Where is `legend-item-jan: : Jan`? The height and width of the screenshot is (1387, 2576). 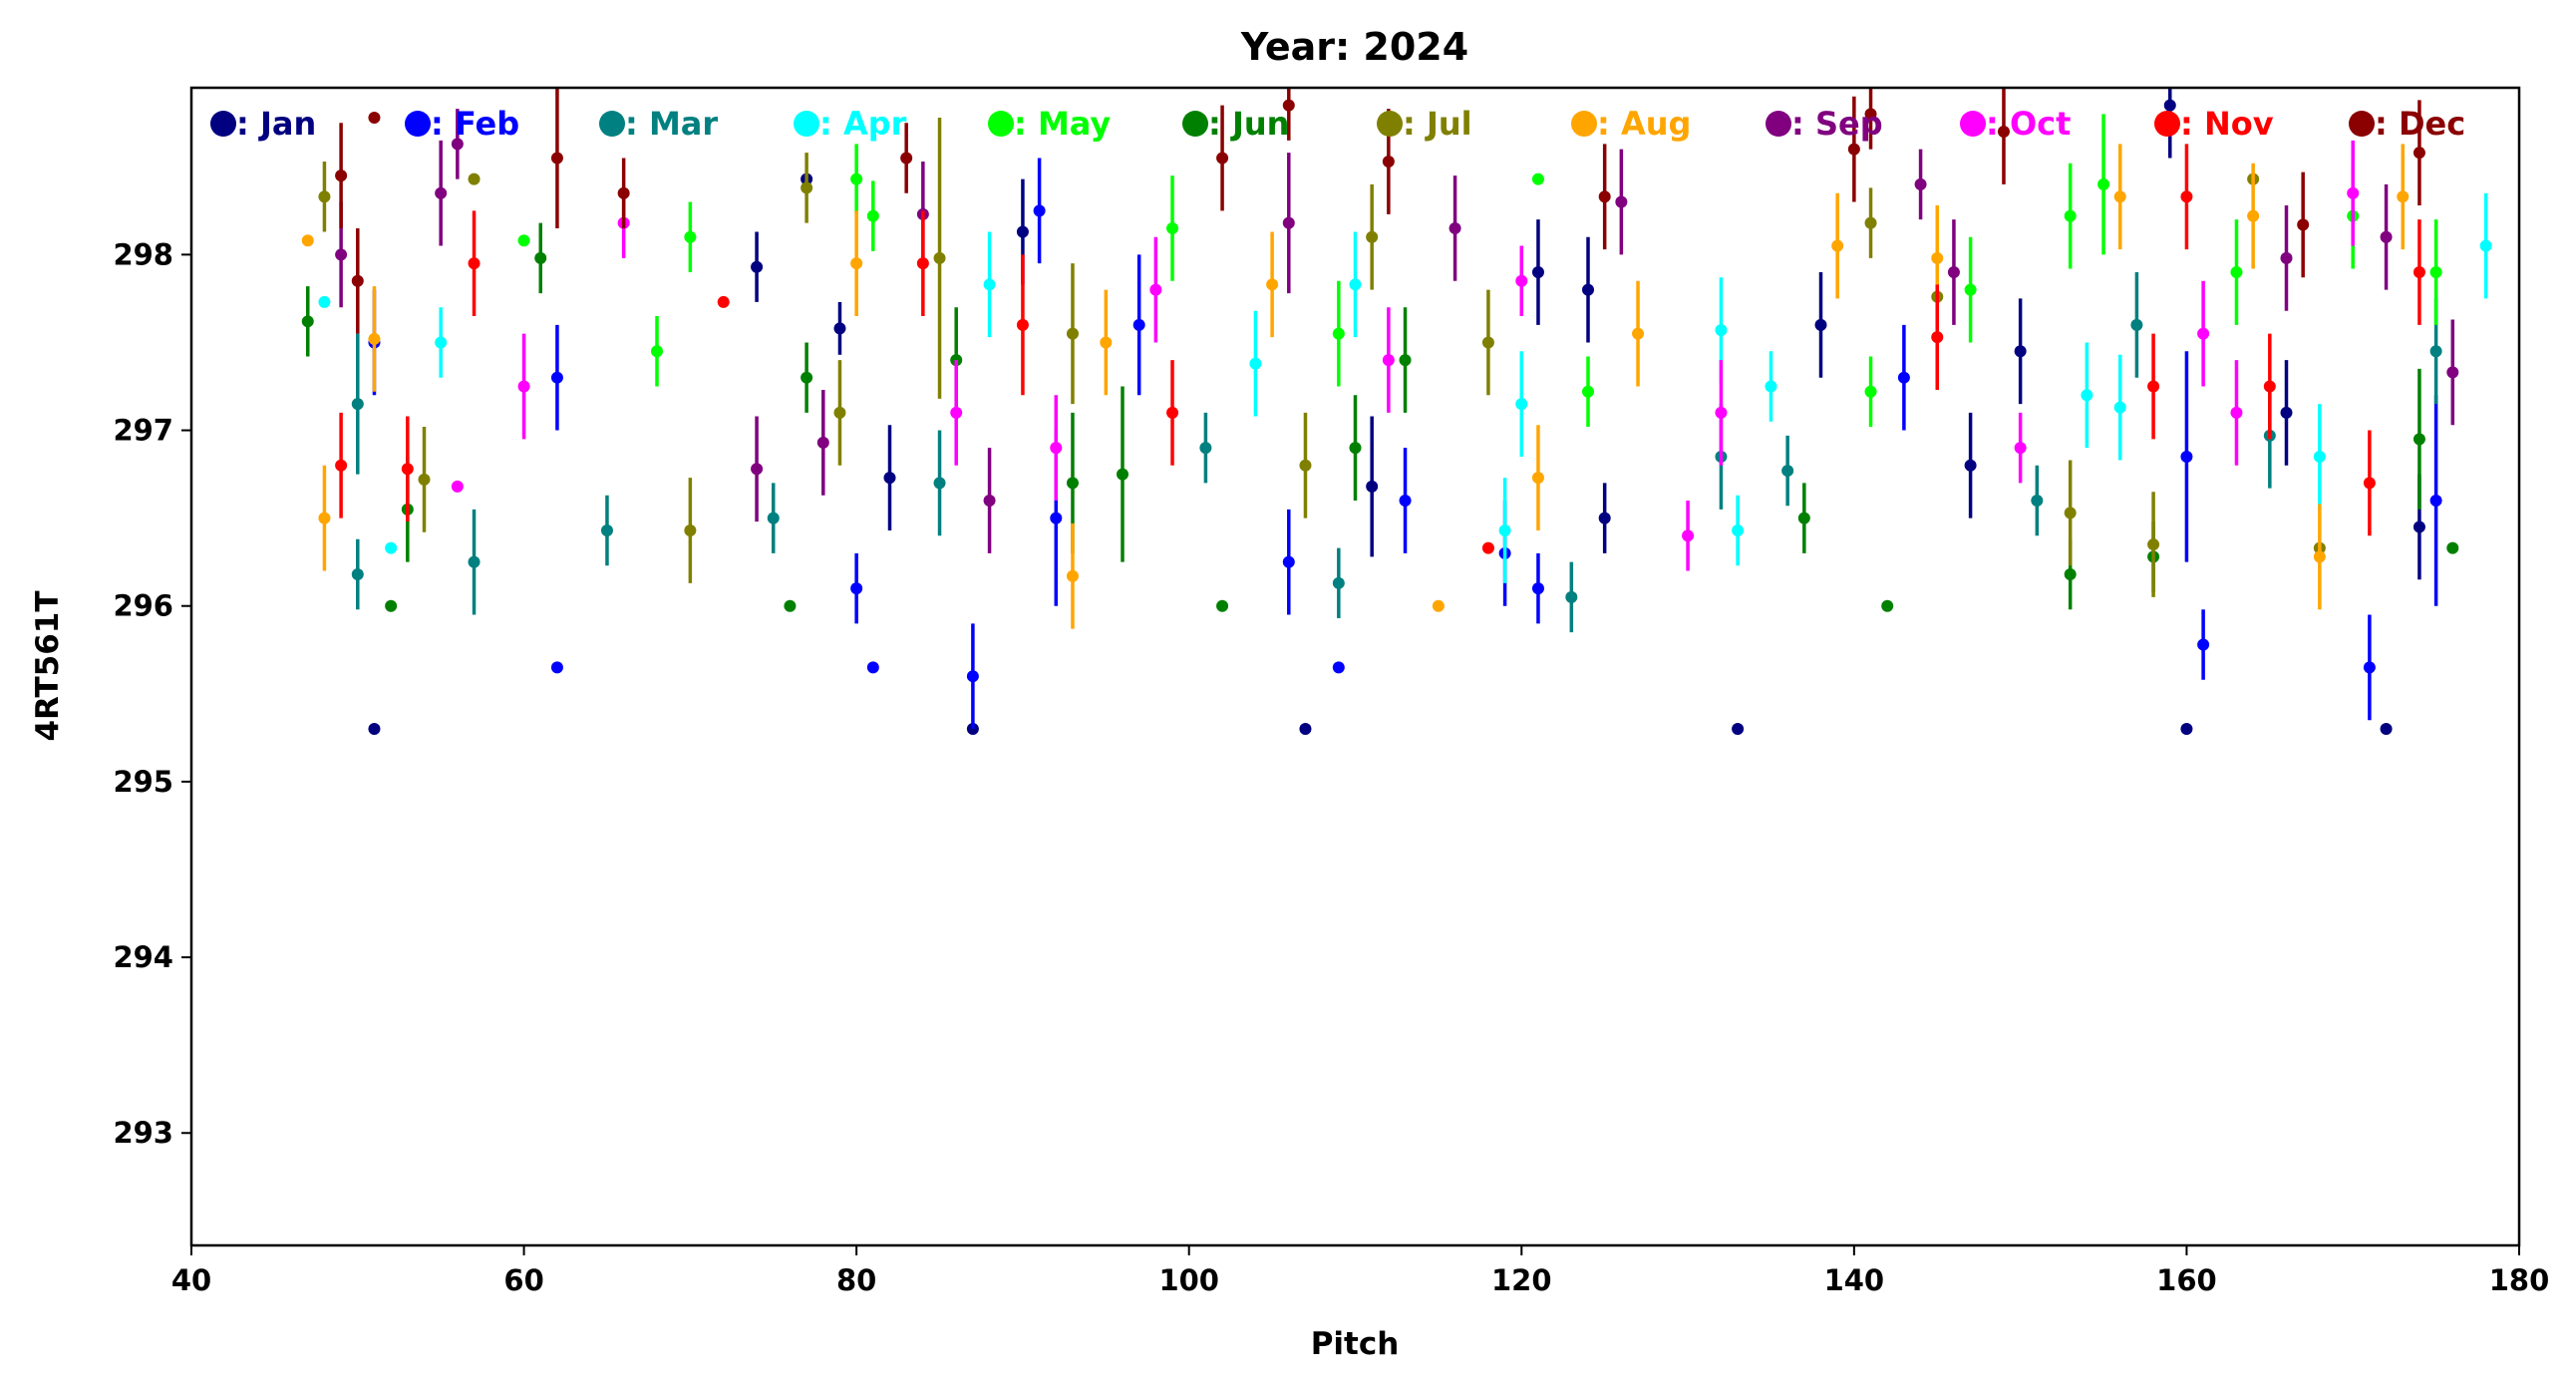 legend-item-jan: : Jan is located at coordinates (263, 124).